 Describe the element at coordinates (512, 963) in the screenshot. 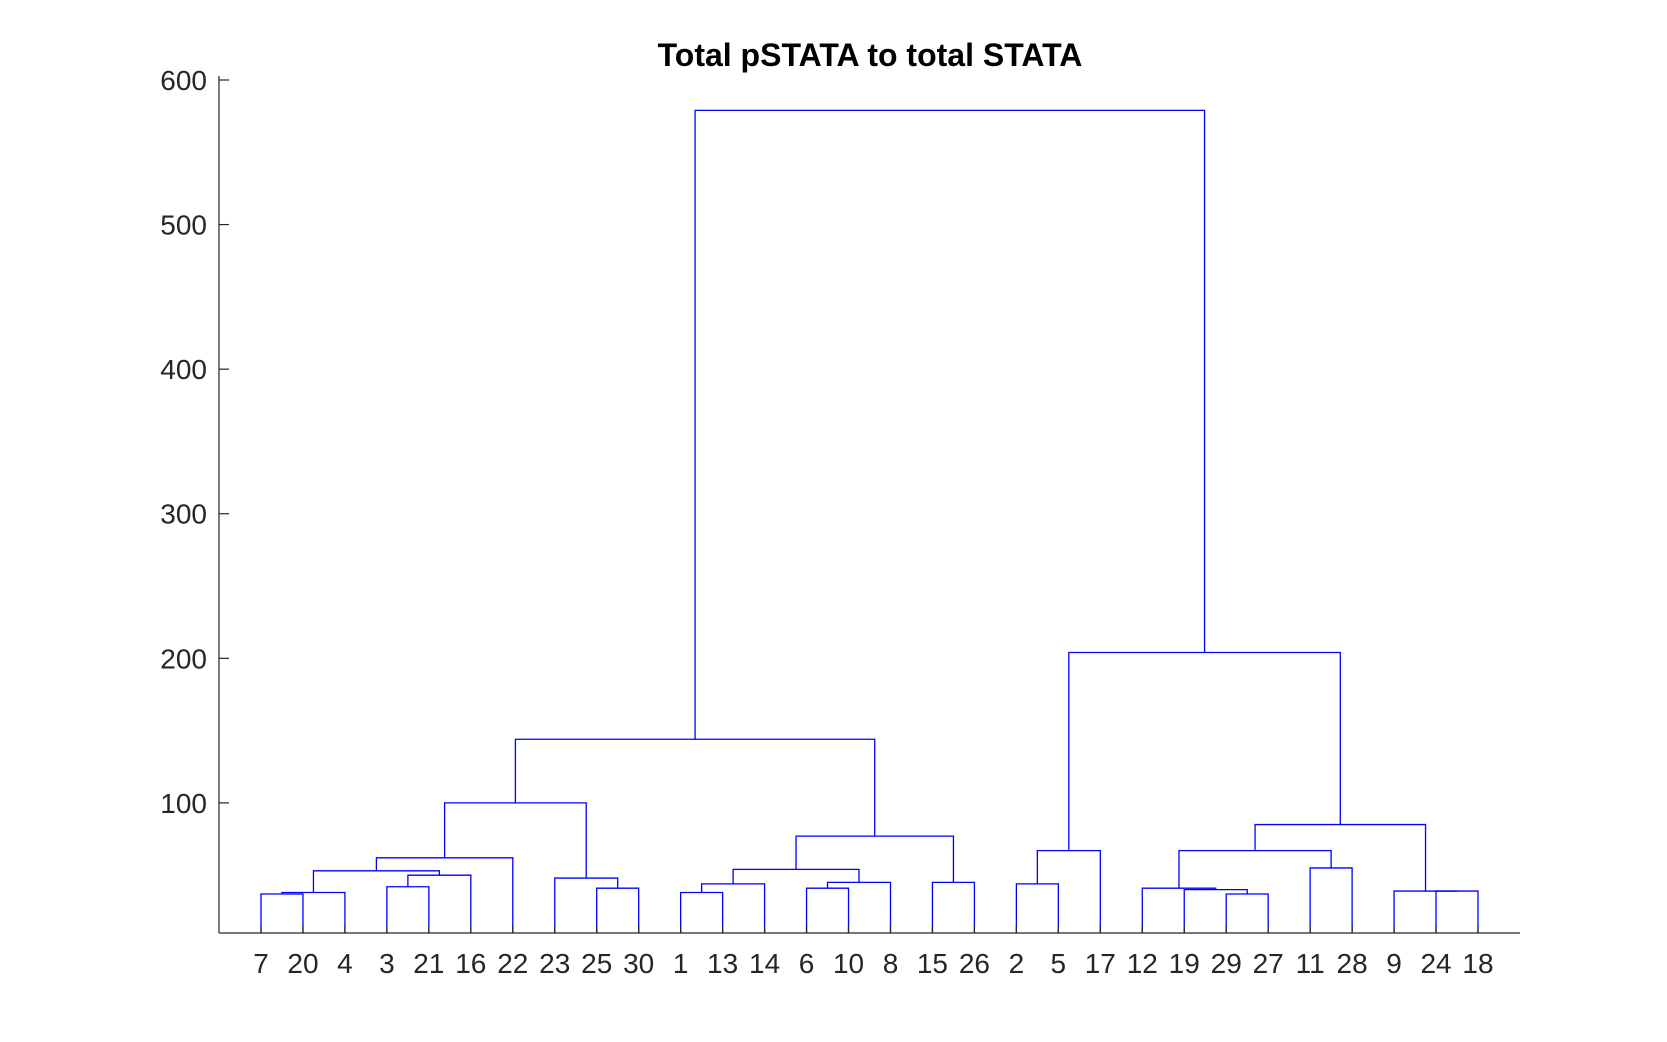

I see `leaf-label: 22` at that location.